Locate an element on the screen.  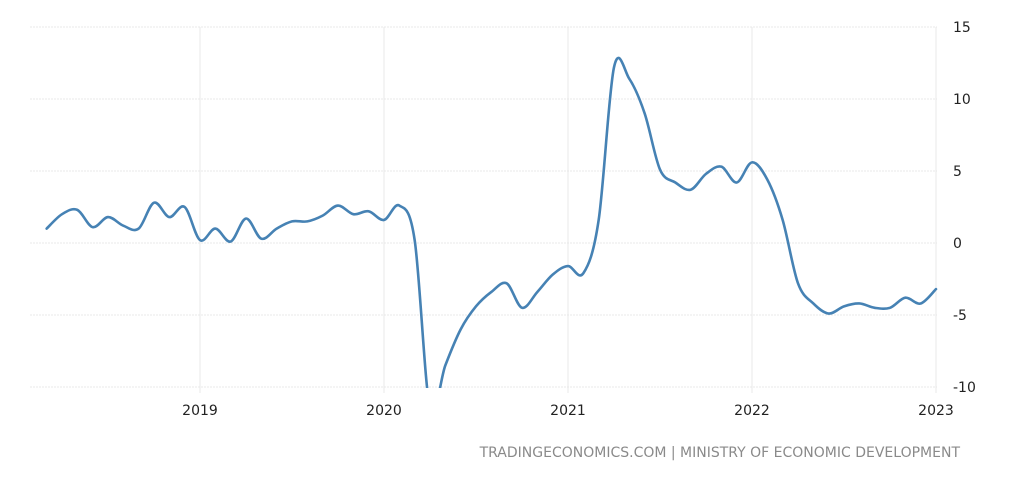
x-tick-label: 2021 is located at coordinates (568, 411).